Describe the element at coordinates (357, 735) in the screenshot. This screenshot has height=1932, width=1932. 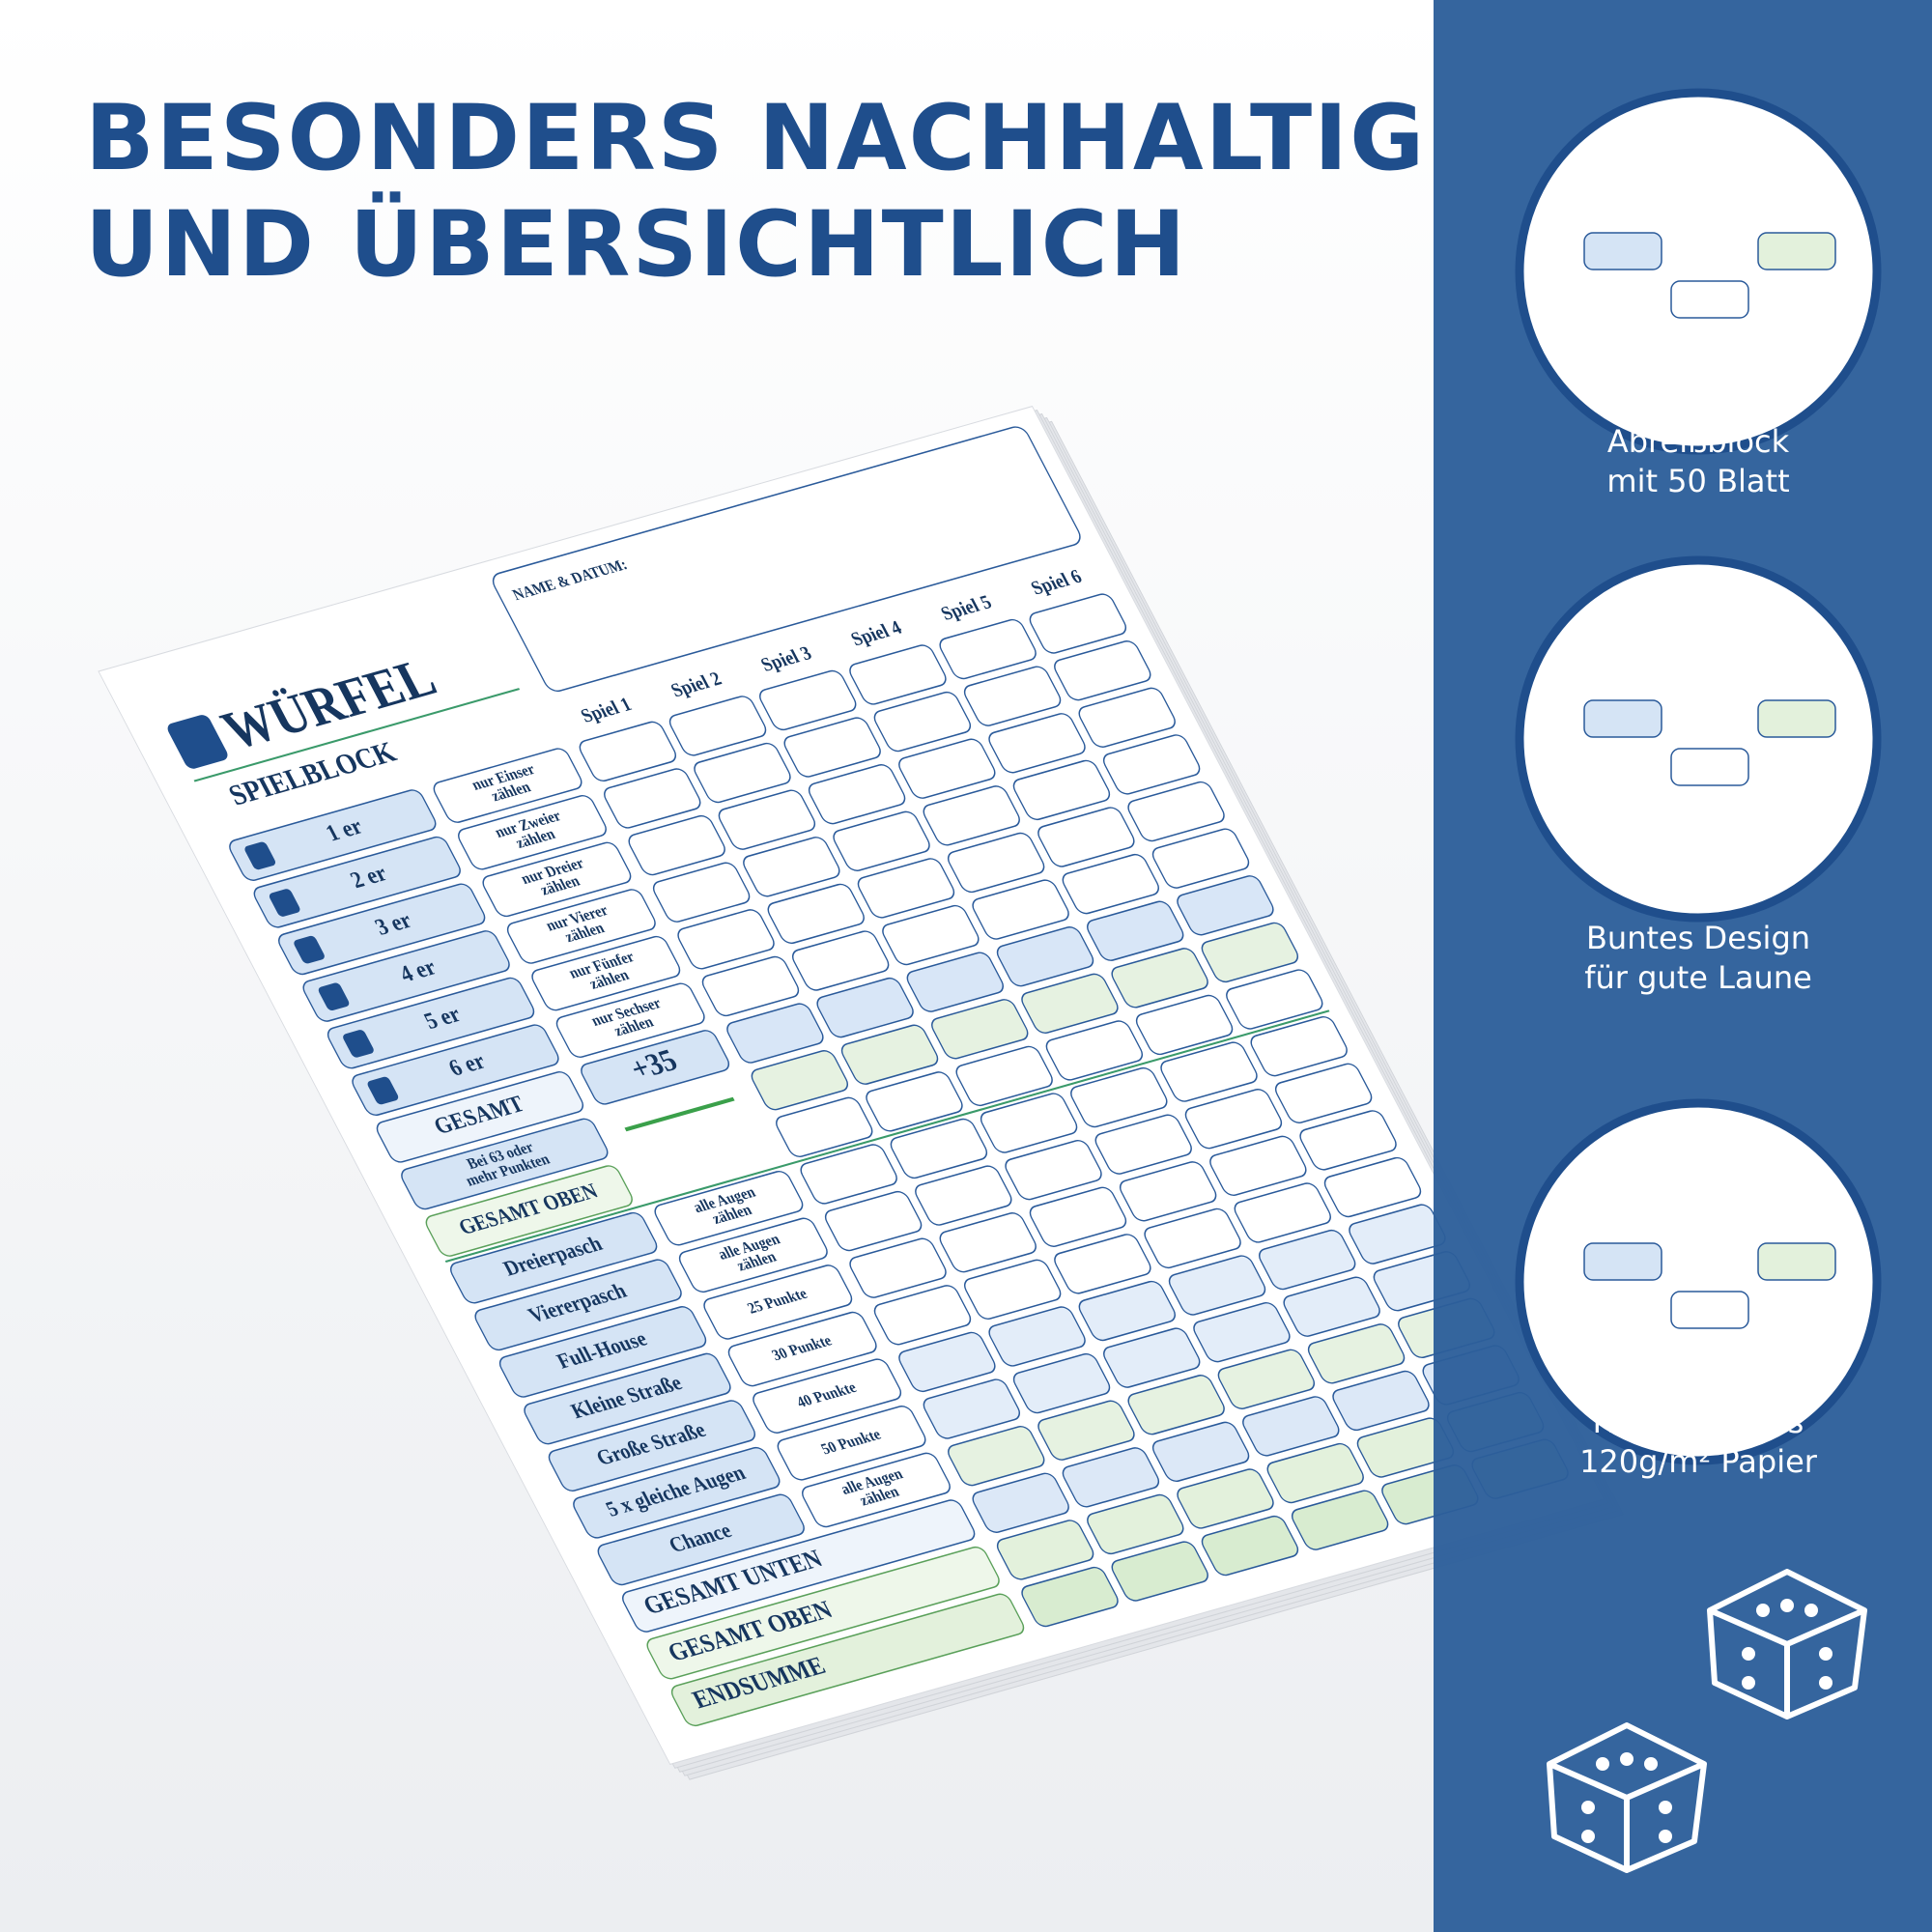
I see `title-rule` at that location.